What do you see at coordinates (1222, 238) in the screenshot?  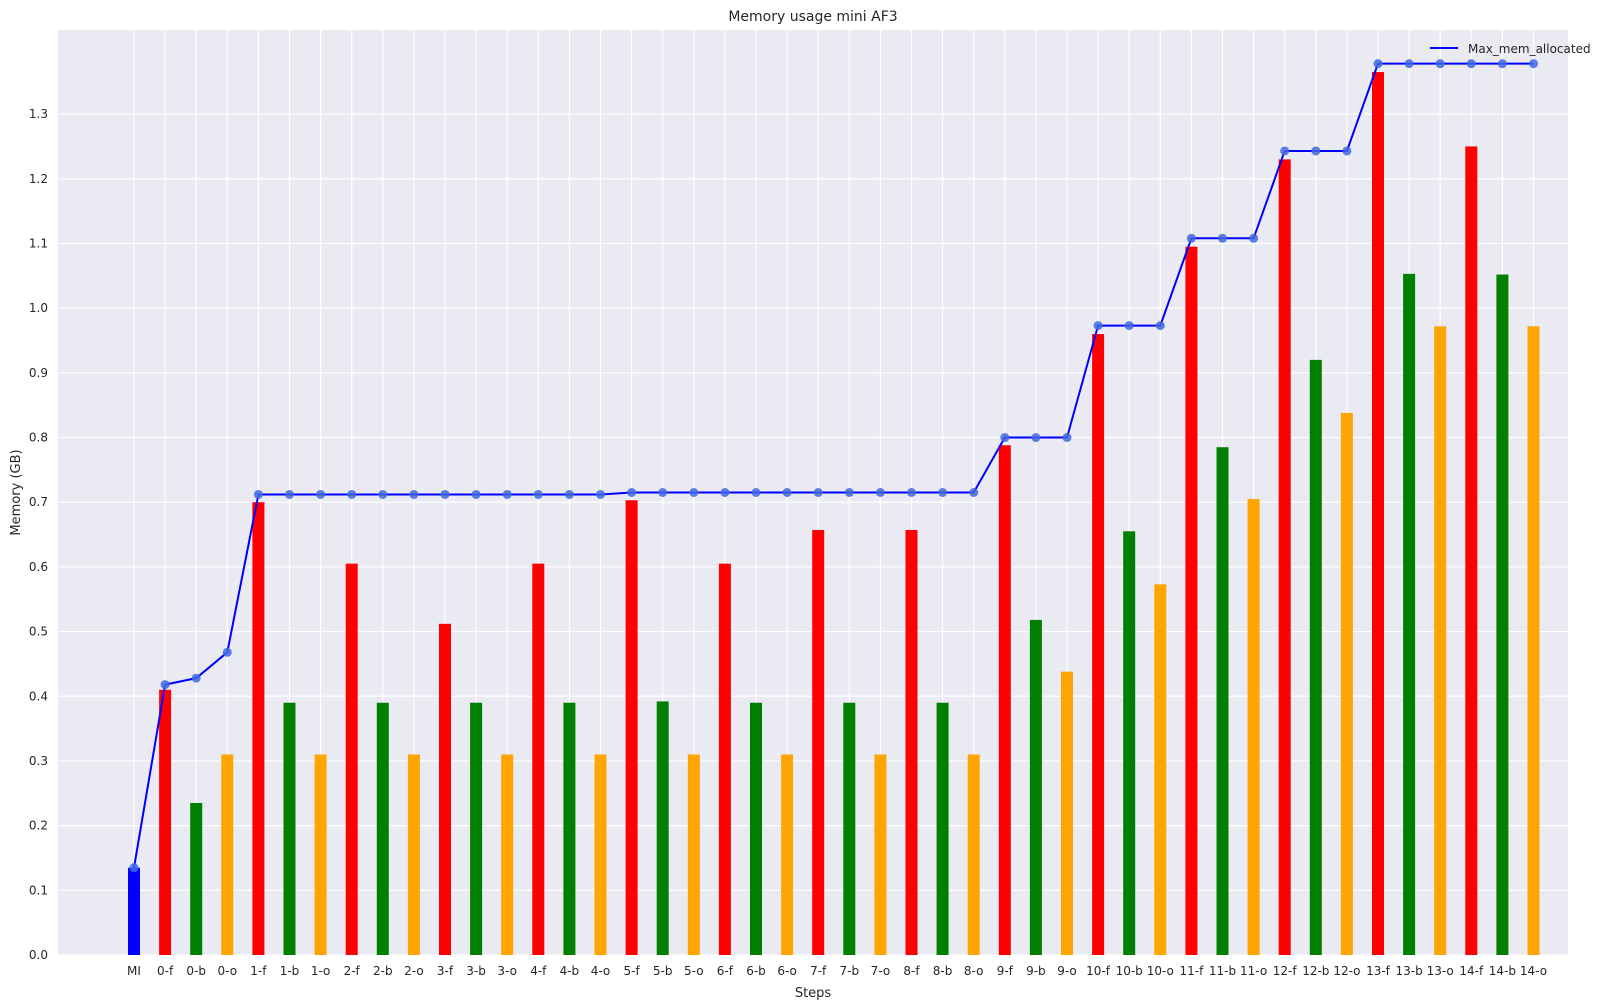 I see `max-mem-point-11-b` at bounding box center [1222, 238].